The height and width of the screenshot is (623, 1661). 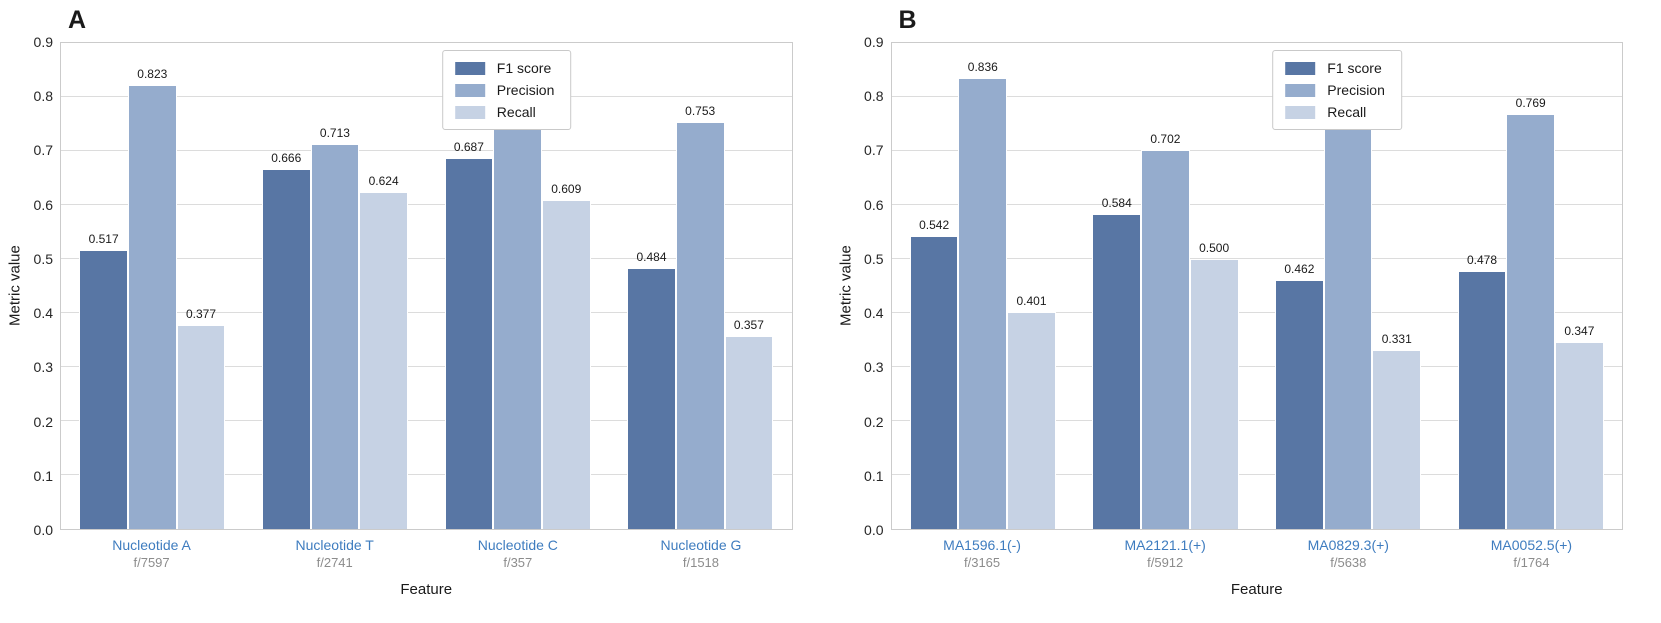 I want to click on bar-group: 0.484 0.753 0.357, so click(x=700, y=286).